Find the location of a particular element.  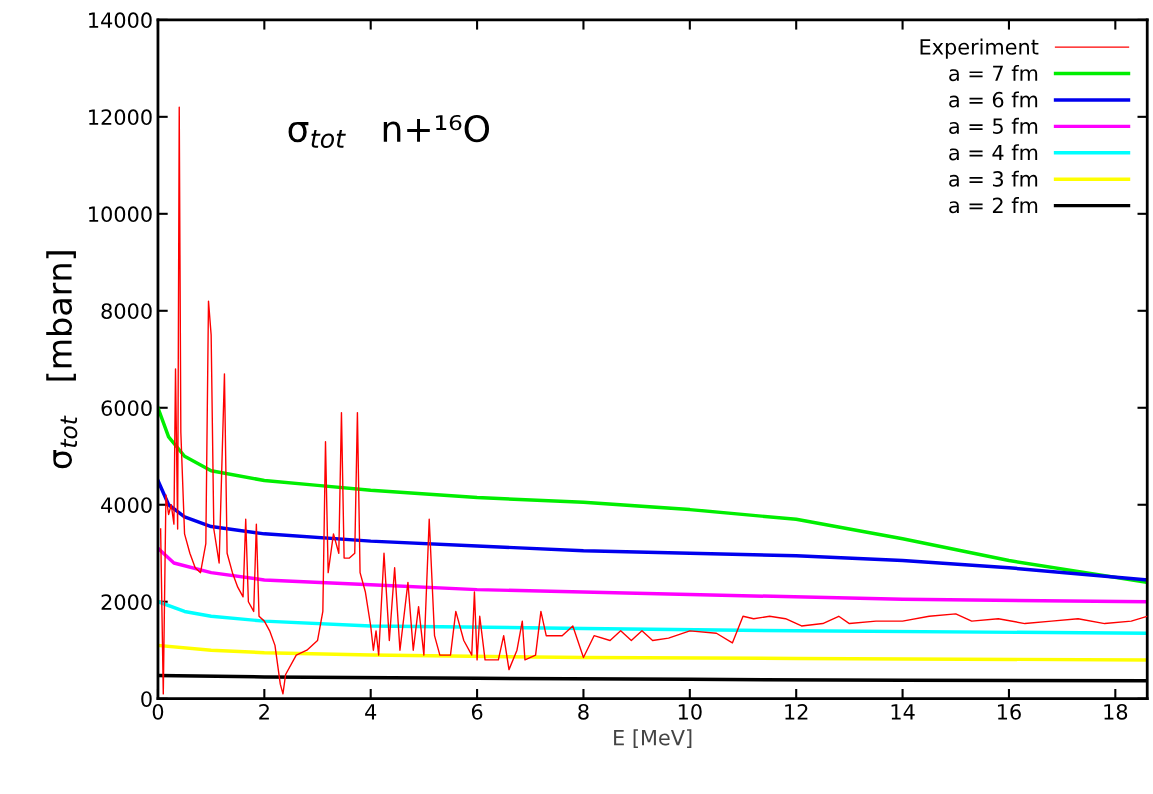

legend-label: a = 3 fm is located at coordinates (993, 178).